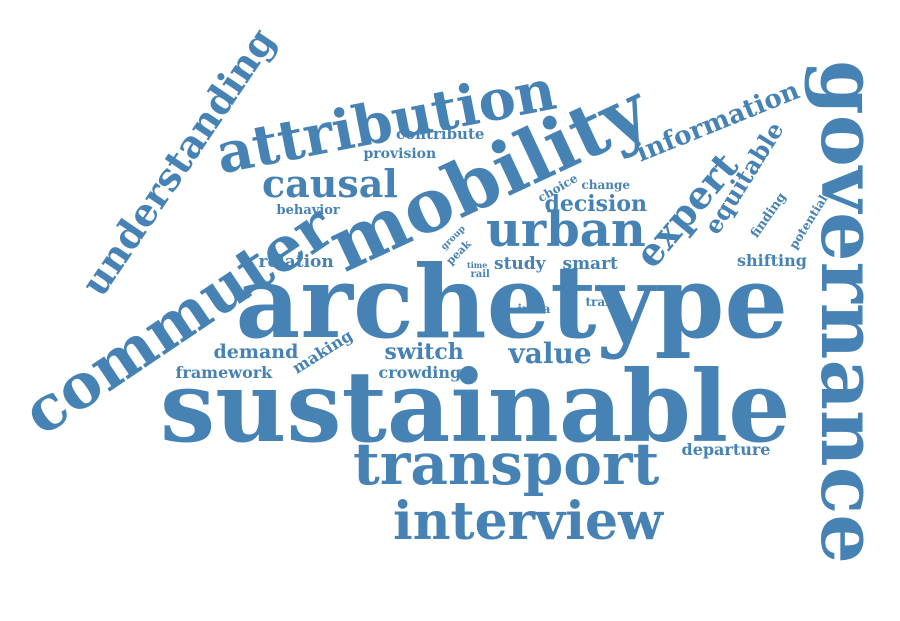 The image size is (900, 621). What do you see at coordinates (602, 302) in the screenshot?
I see `word-train: train` at bounding box center [602, 302].